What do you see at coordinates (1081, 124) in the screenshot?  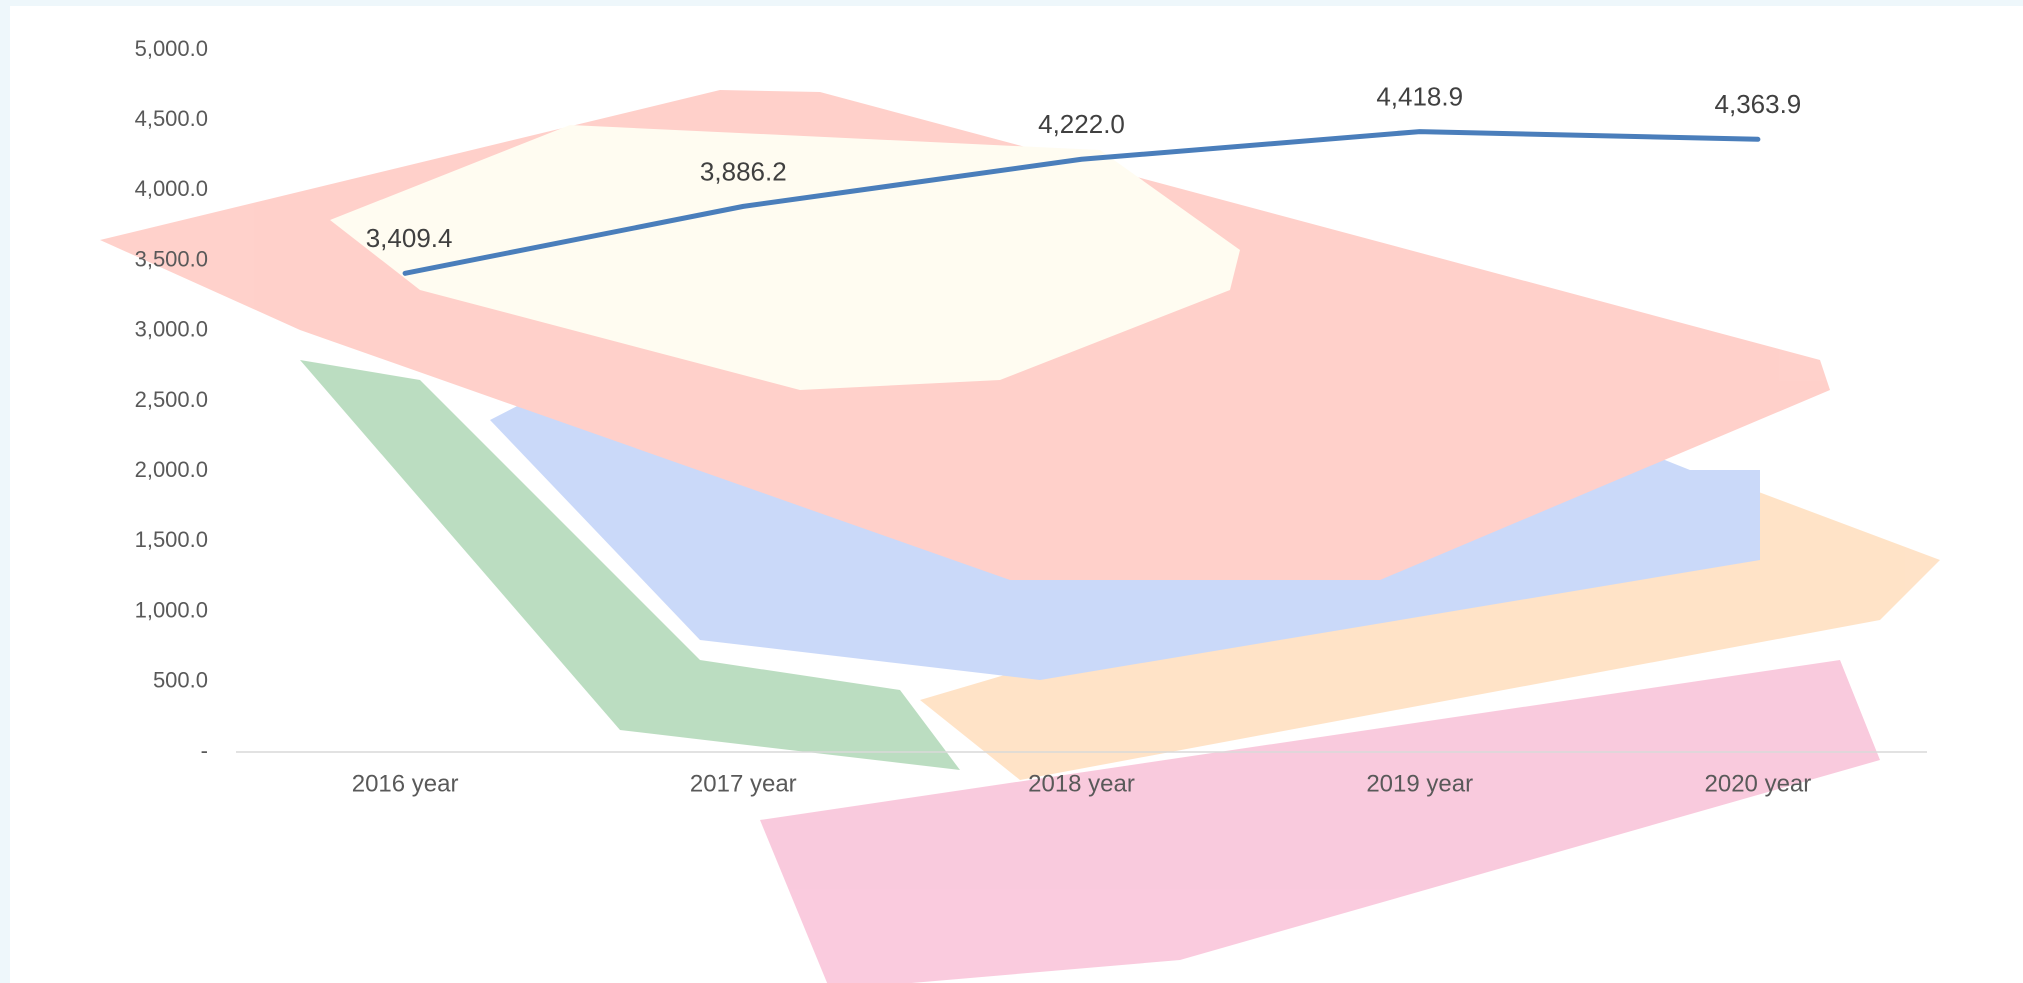 I see `value-label: 4,222.0` at bounding box center [1081, 124].